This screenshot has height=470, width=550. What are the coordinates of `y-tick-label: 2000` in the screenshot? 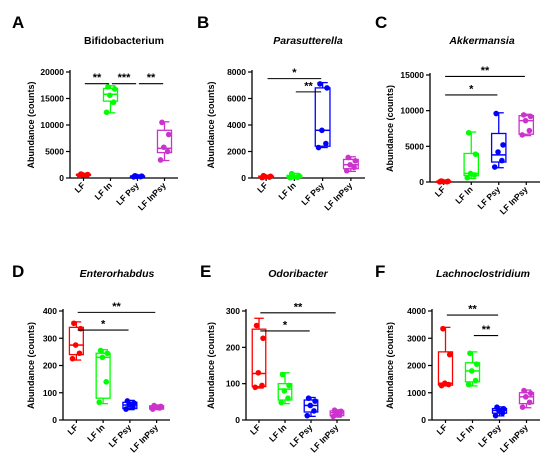 It's located at (416, 366).